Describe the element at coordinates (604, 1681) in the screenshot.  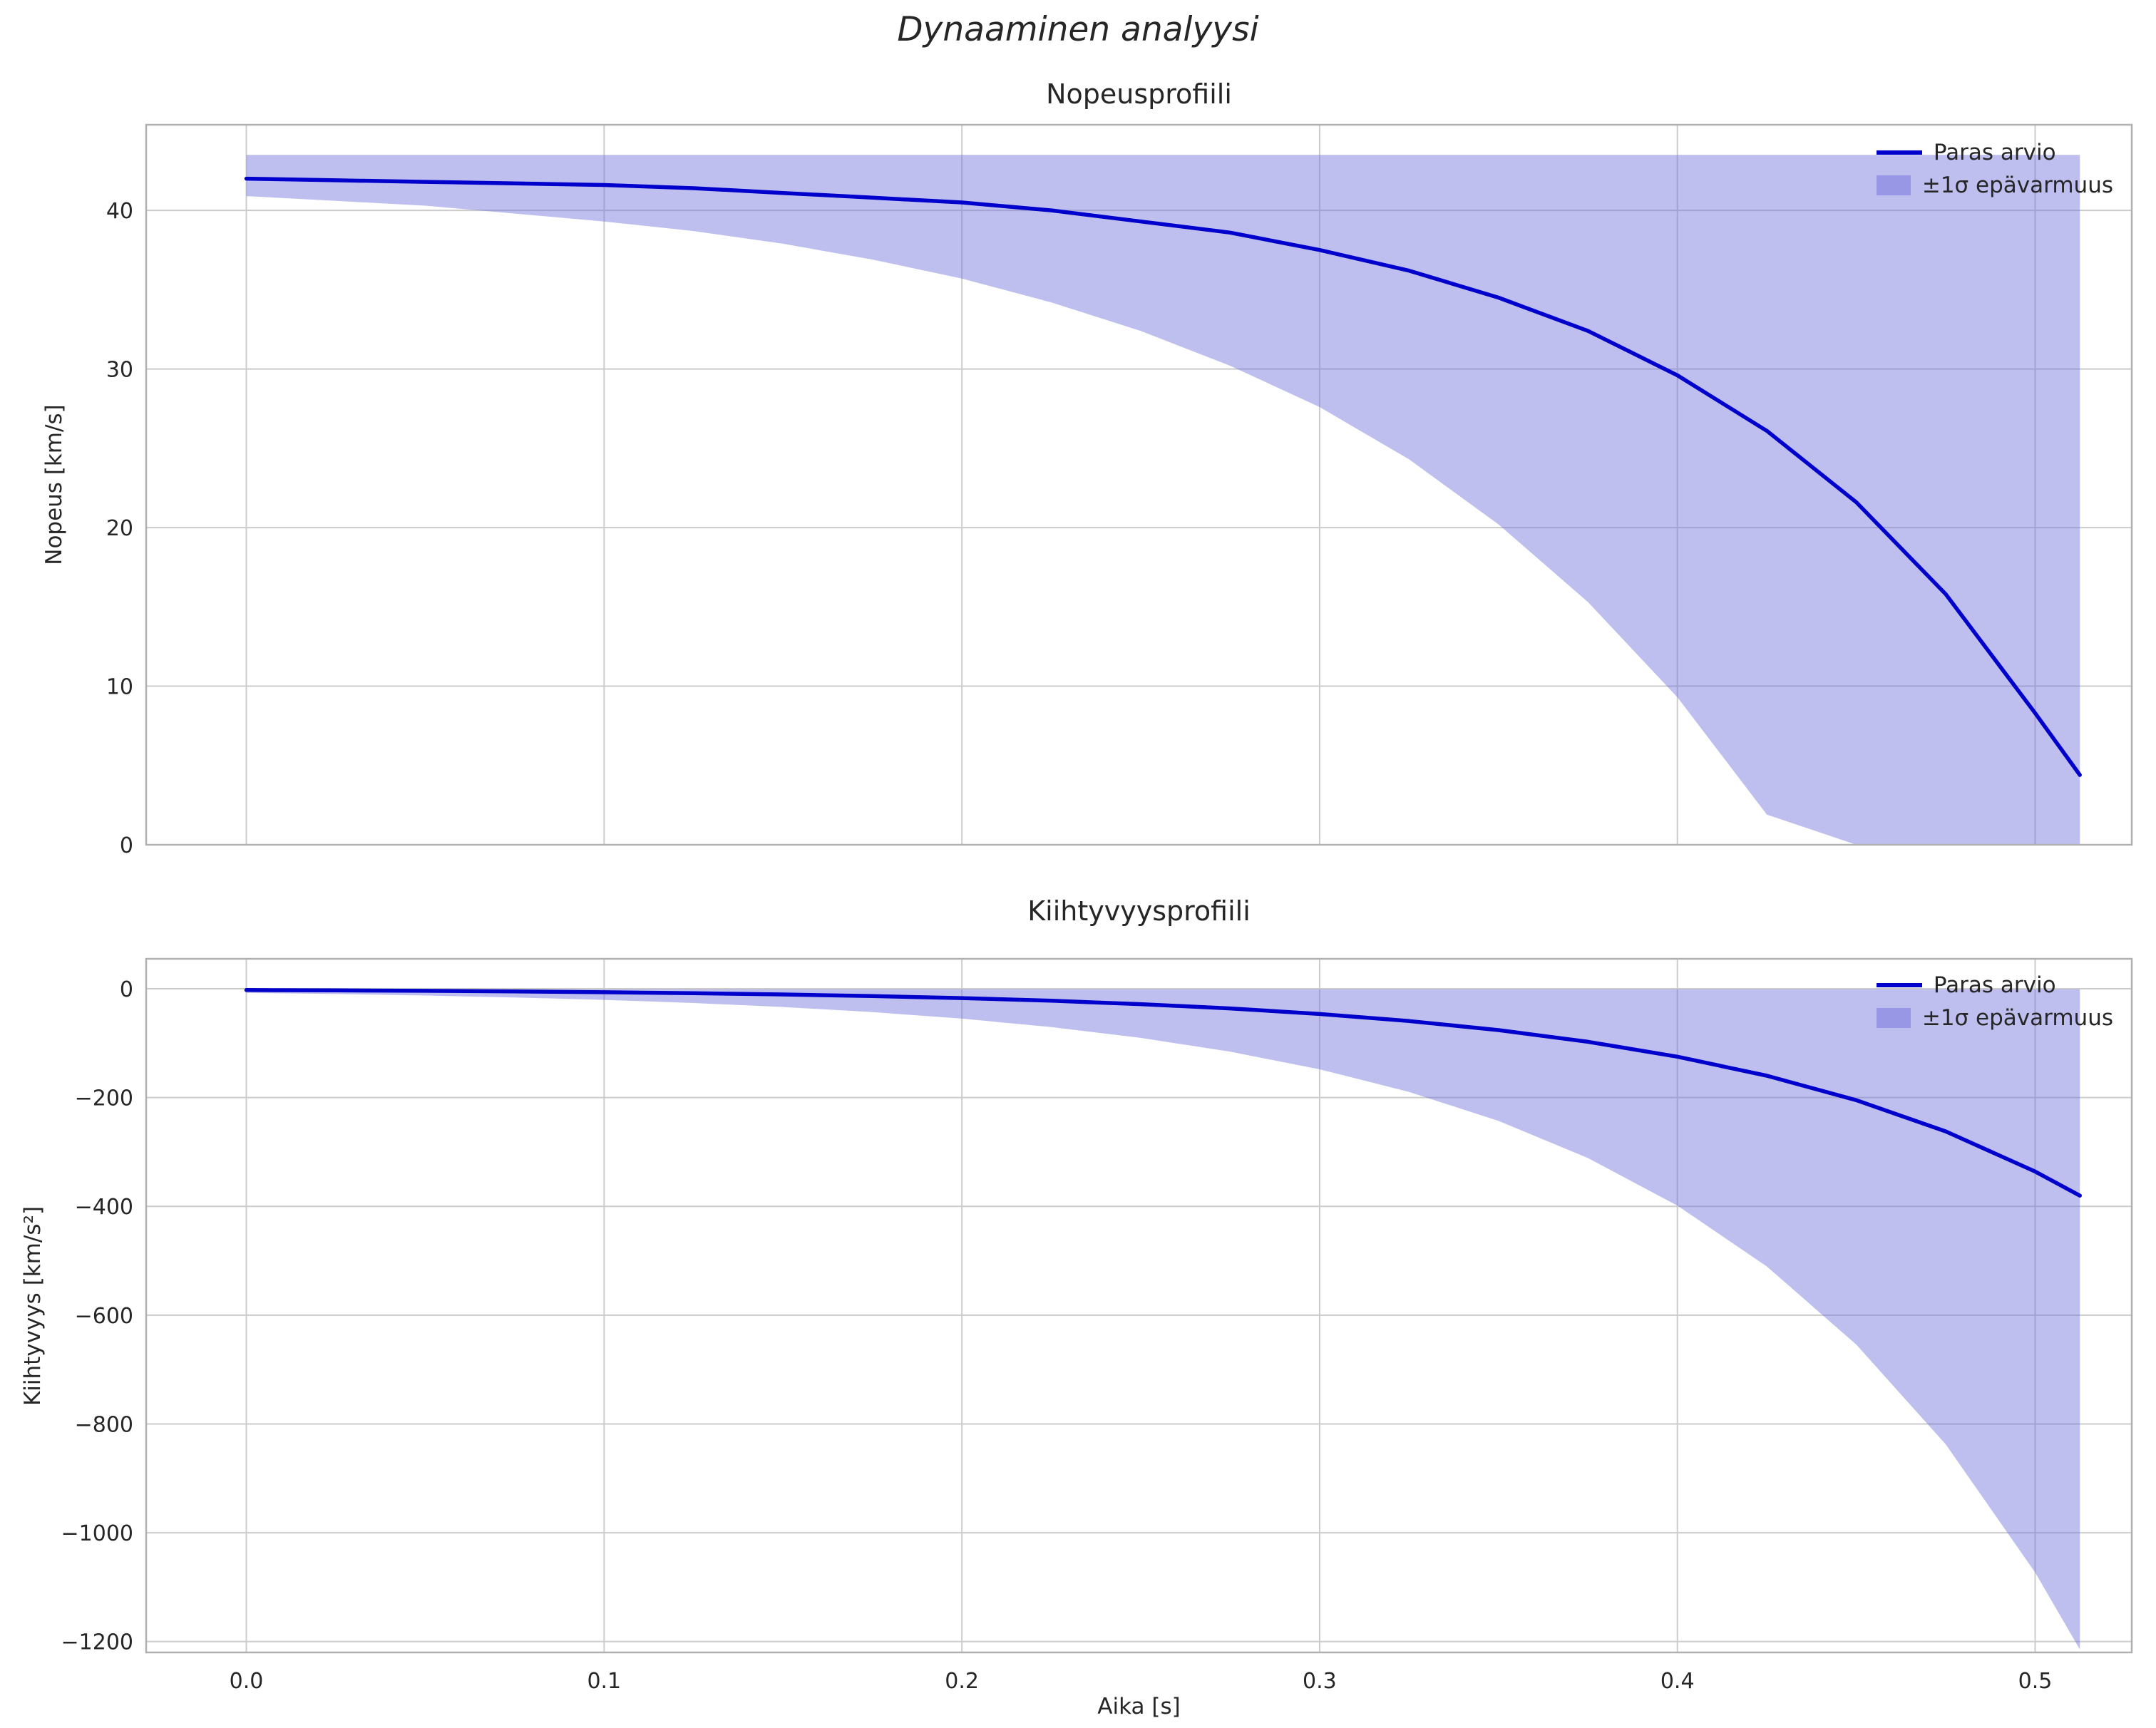
I see `svg-text: 0.1` at that location.